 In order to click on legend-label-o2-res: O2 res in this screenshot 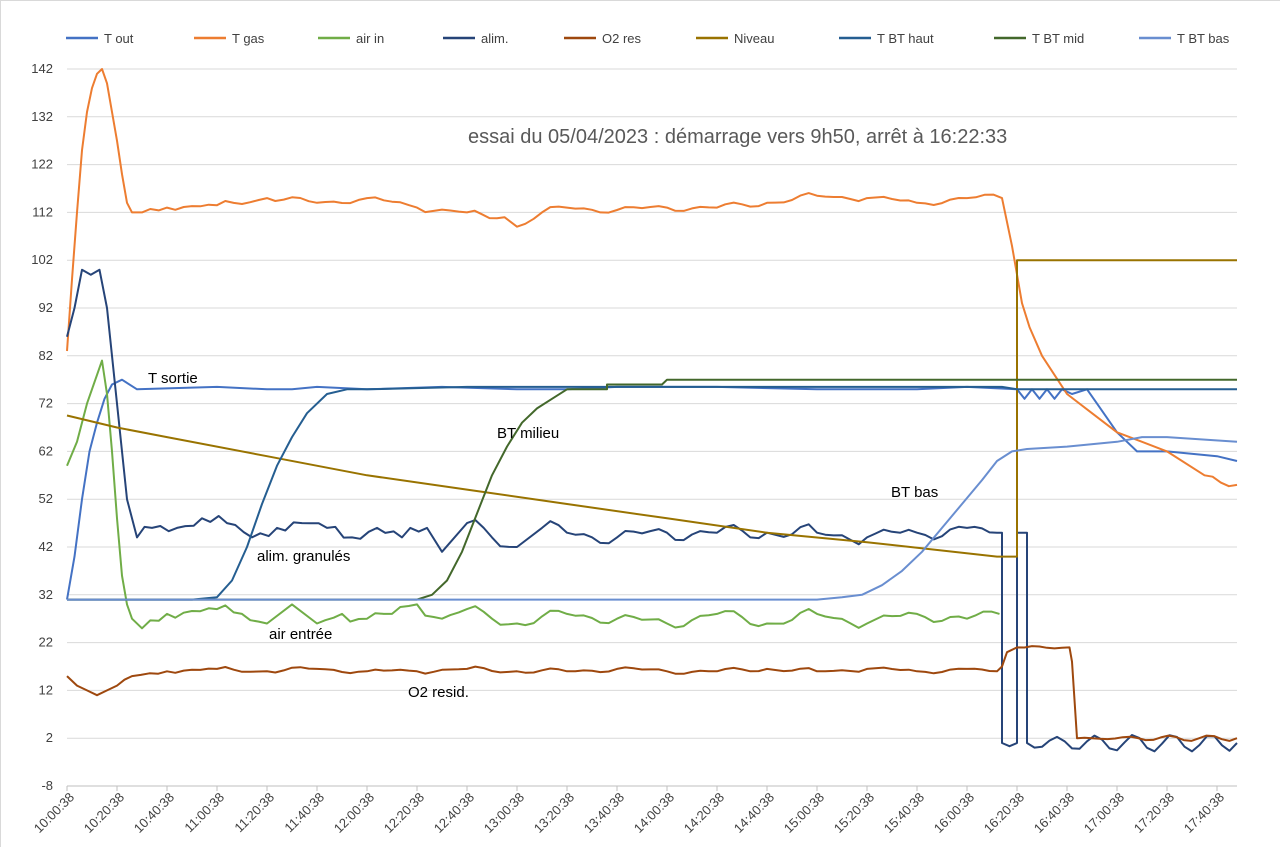, I will do `click(622, 38)`.